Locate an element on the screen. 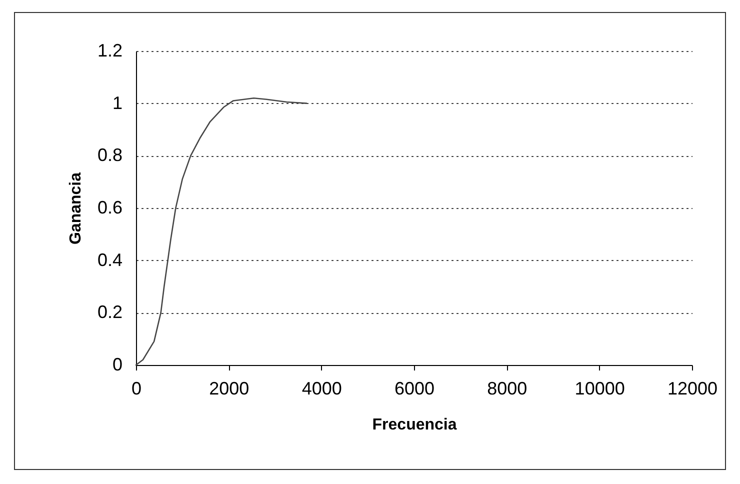 The height and width of the screenshot is (484, 740). x-tick-label: 4000 is located at coordinates (322, 388).